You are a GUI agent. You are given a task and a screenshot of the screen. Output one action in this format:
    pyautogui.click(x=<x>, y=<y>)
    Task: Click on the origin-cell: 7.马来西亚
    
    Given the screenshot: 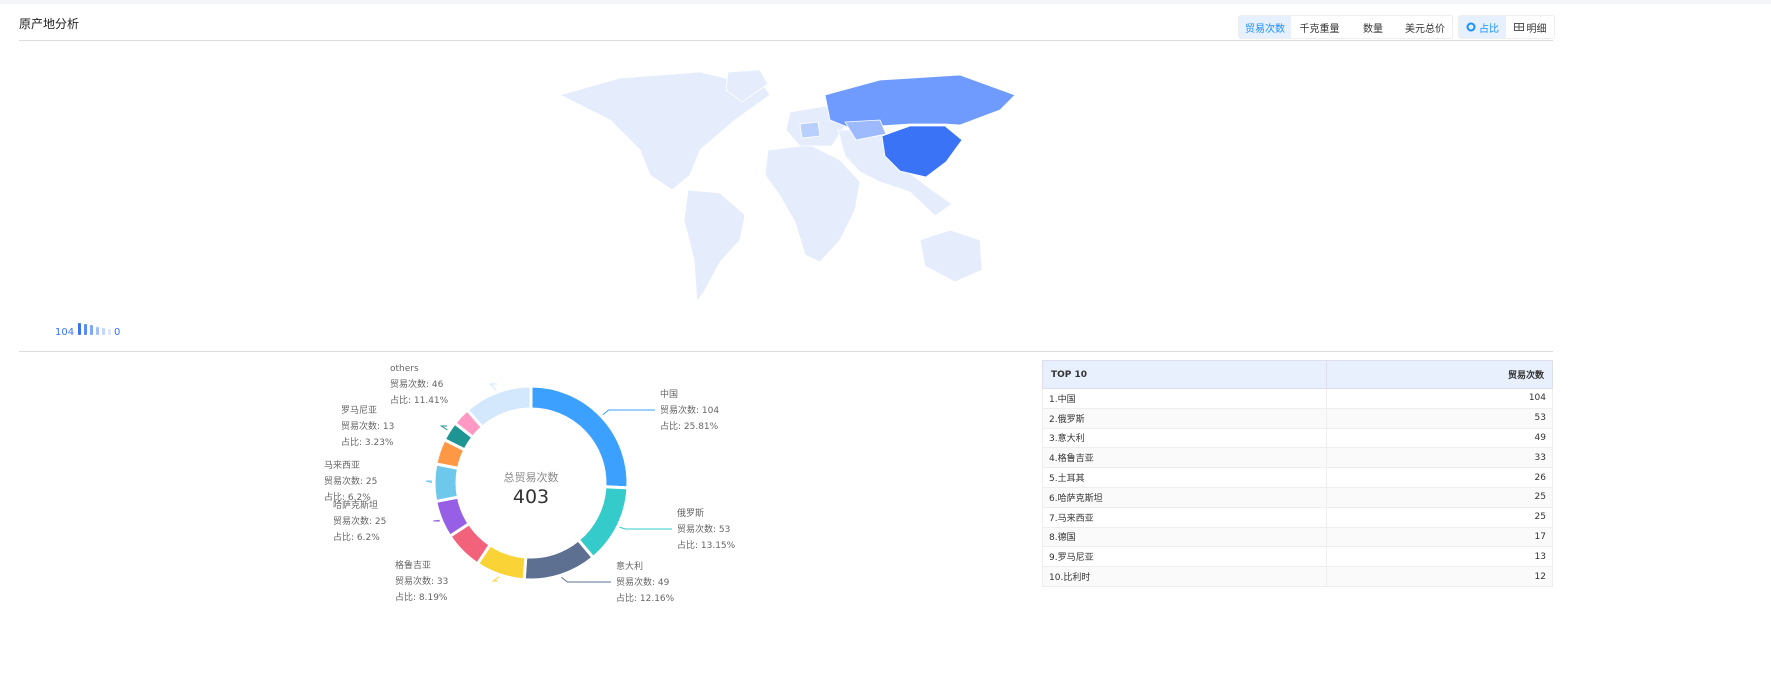 What is the action you would take?
    pyautogui.click(x=1184, y=517)
    